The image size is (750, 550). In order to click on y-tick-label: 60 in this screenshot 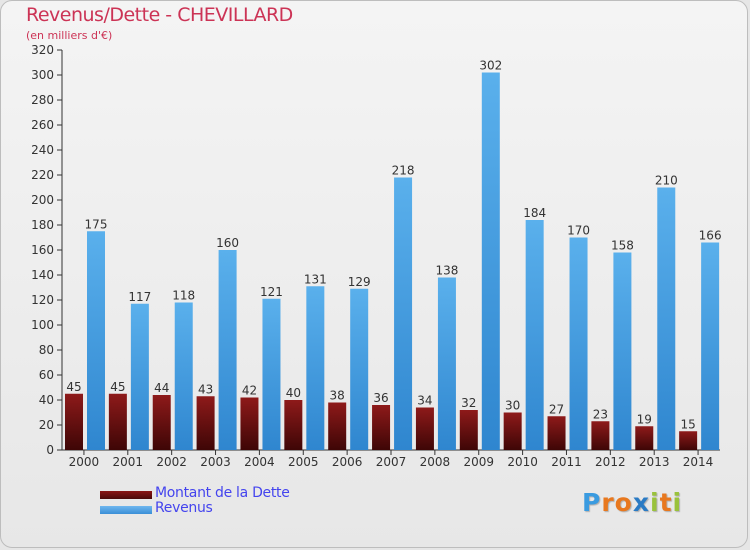, I will do `click(46, 375)`.